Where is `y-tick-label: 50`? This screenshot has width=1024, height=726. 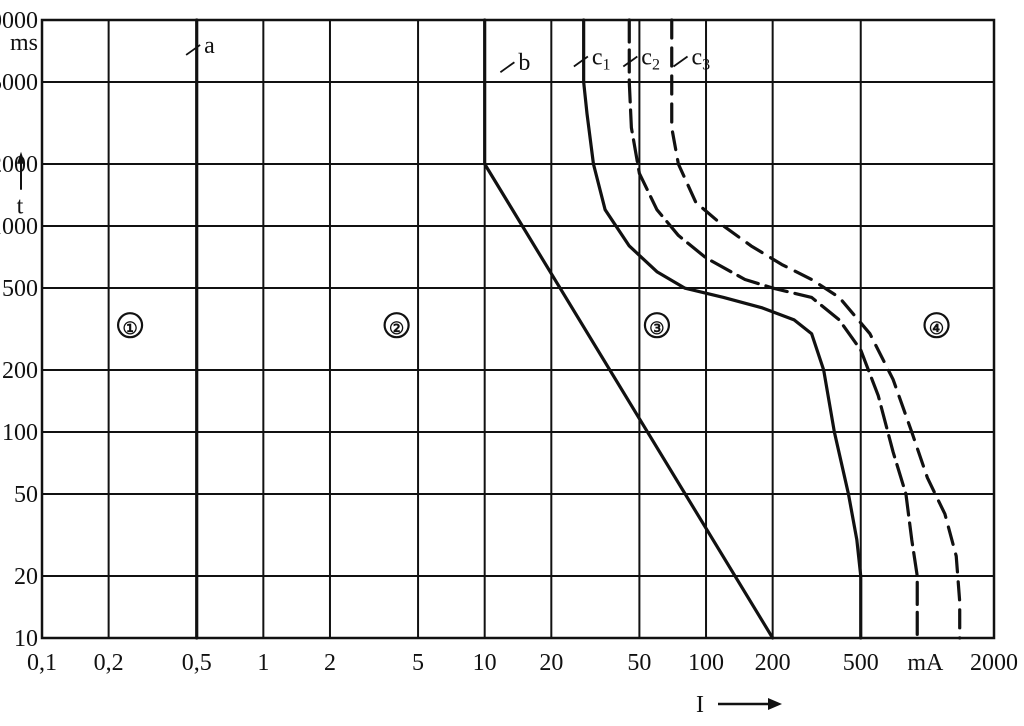 y-tick-label: 50 is located at coordinates (26, 495).